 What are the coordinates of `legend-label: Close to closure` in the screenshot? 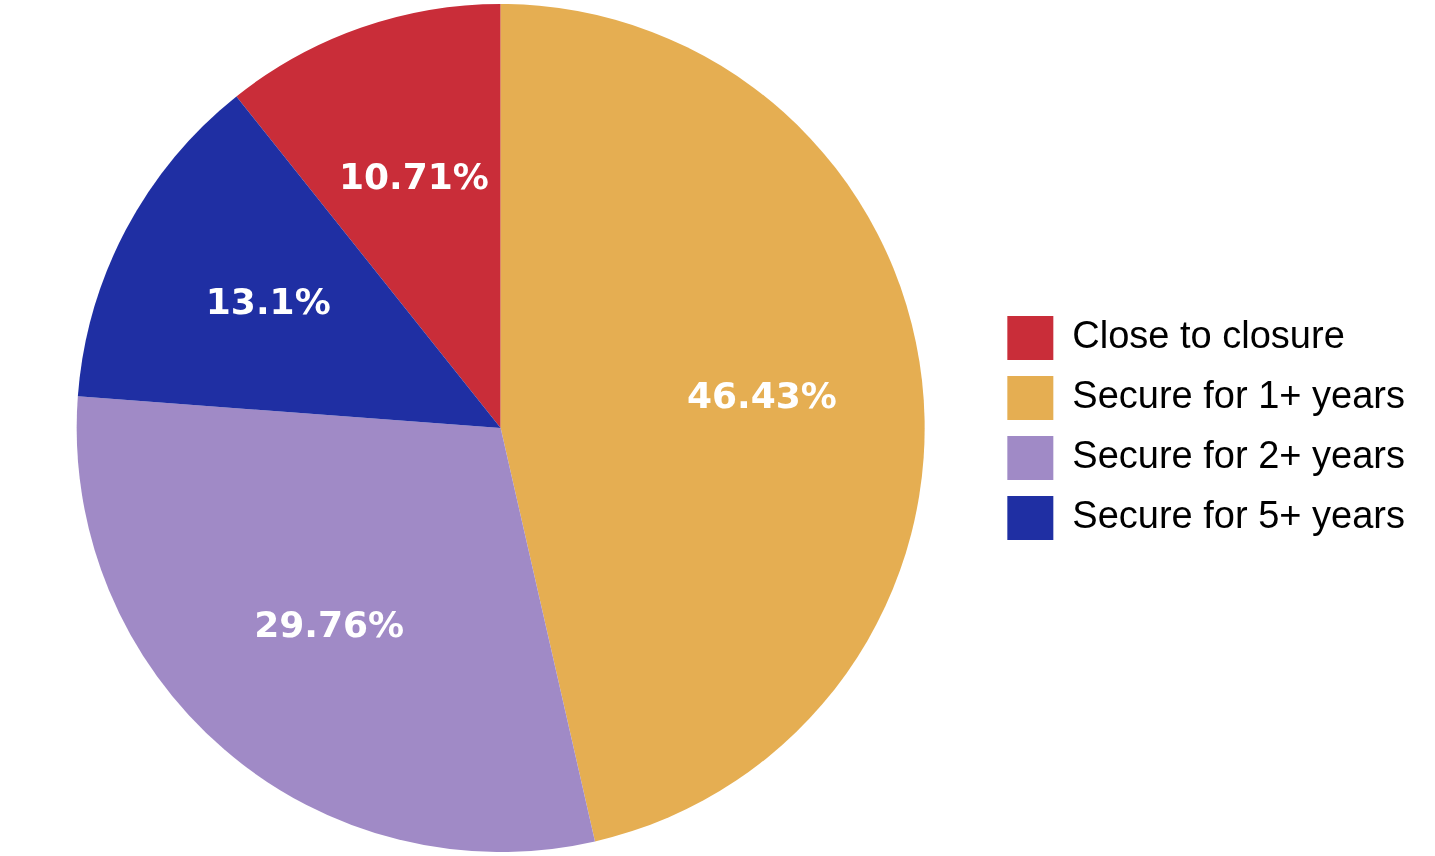 It's located at (1208, 335).